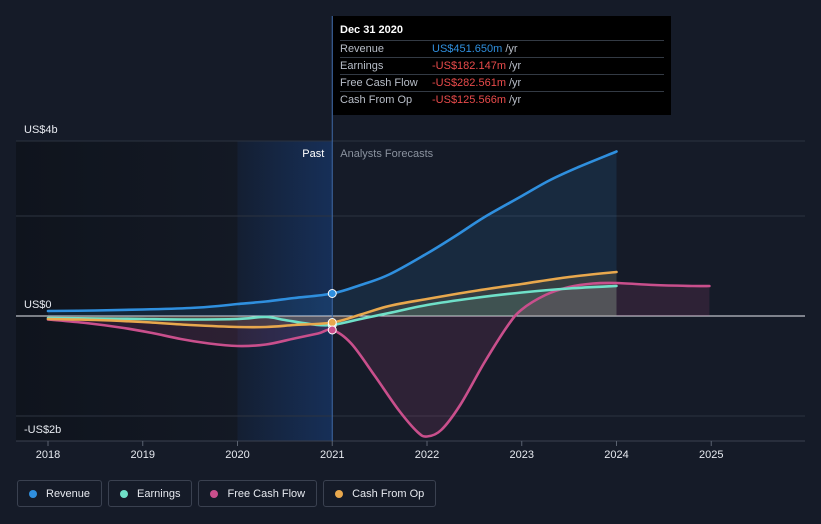 This screenshot has width=821, height=524. I want to click on legend-label: Free Cash Flow, so click(266, 493).